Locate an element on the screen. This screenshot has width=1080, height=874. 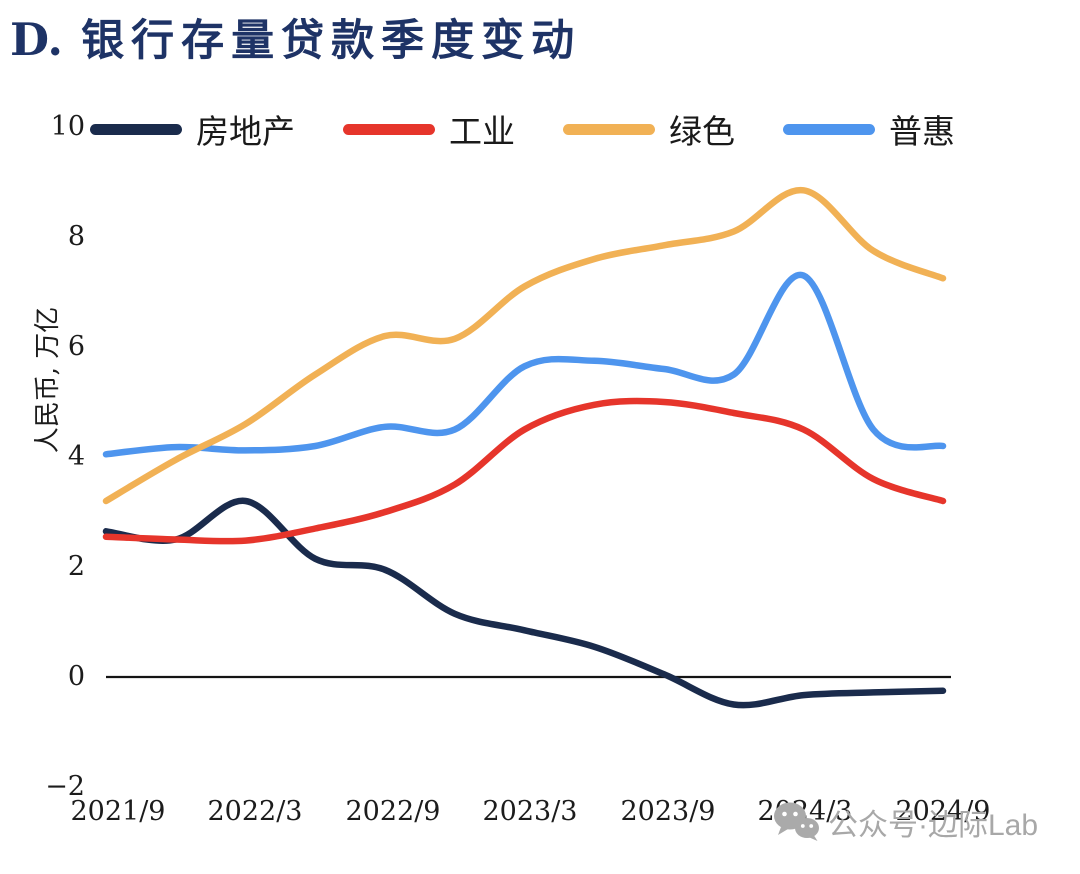
legend-item-industry: 工业 is located at coordinates (429, 130).